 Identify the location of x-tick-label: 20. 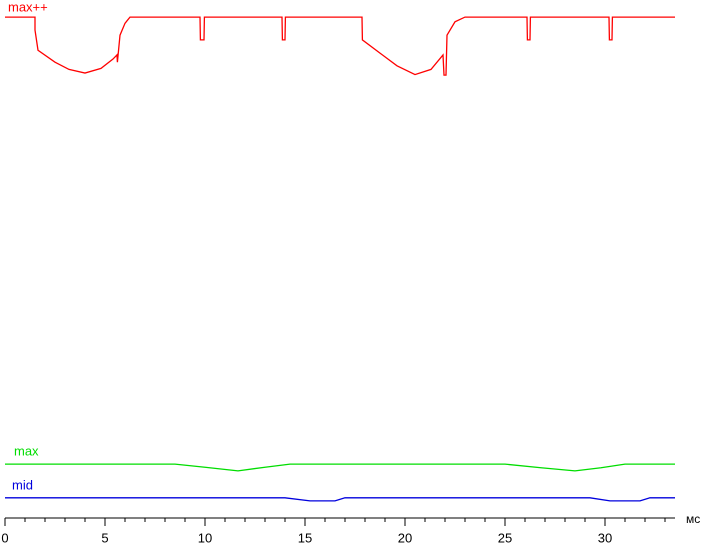
(405, 537).